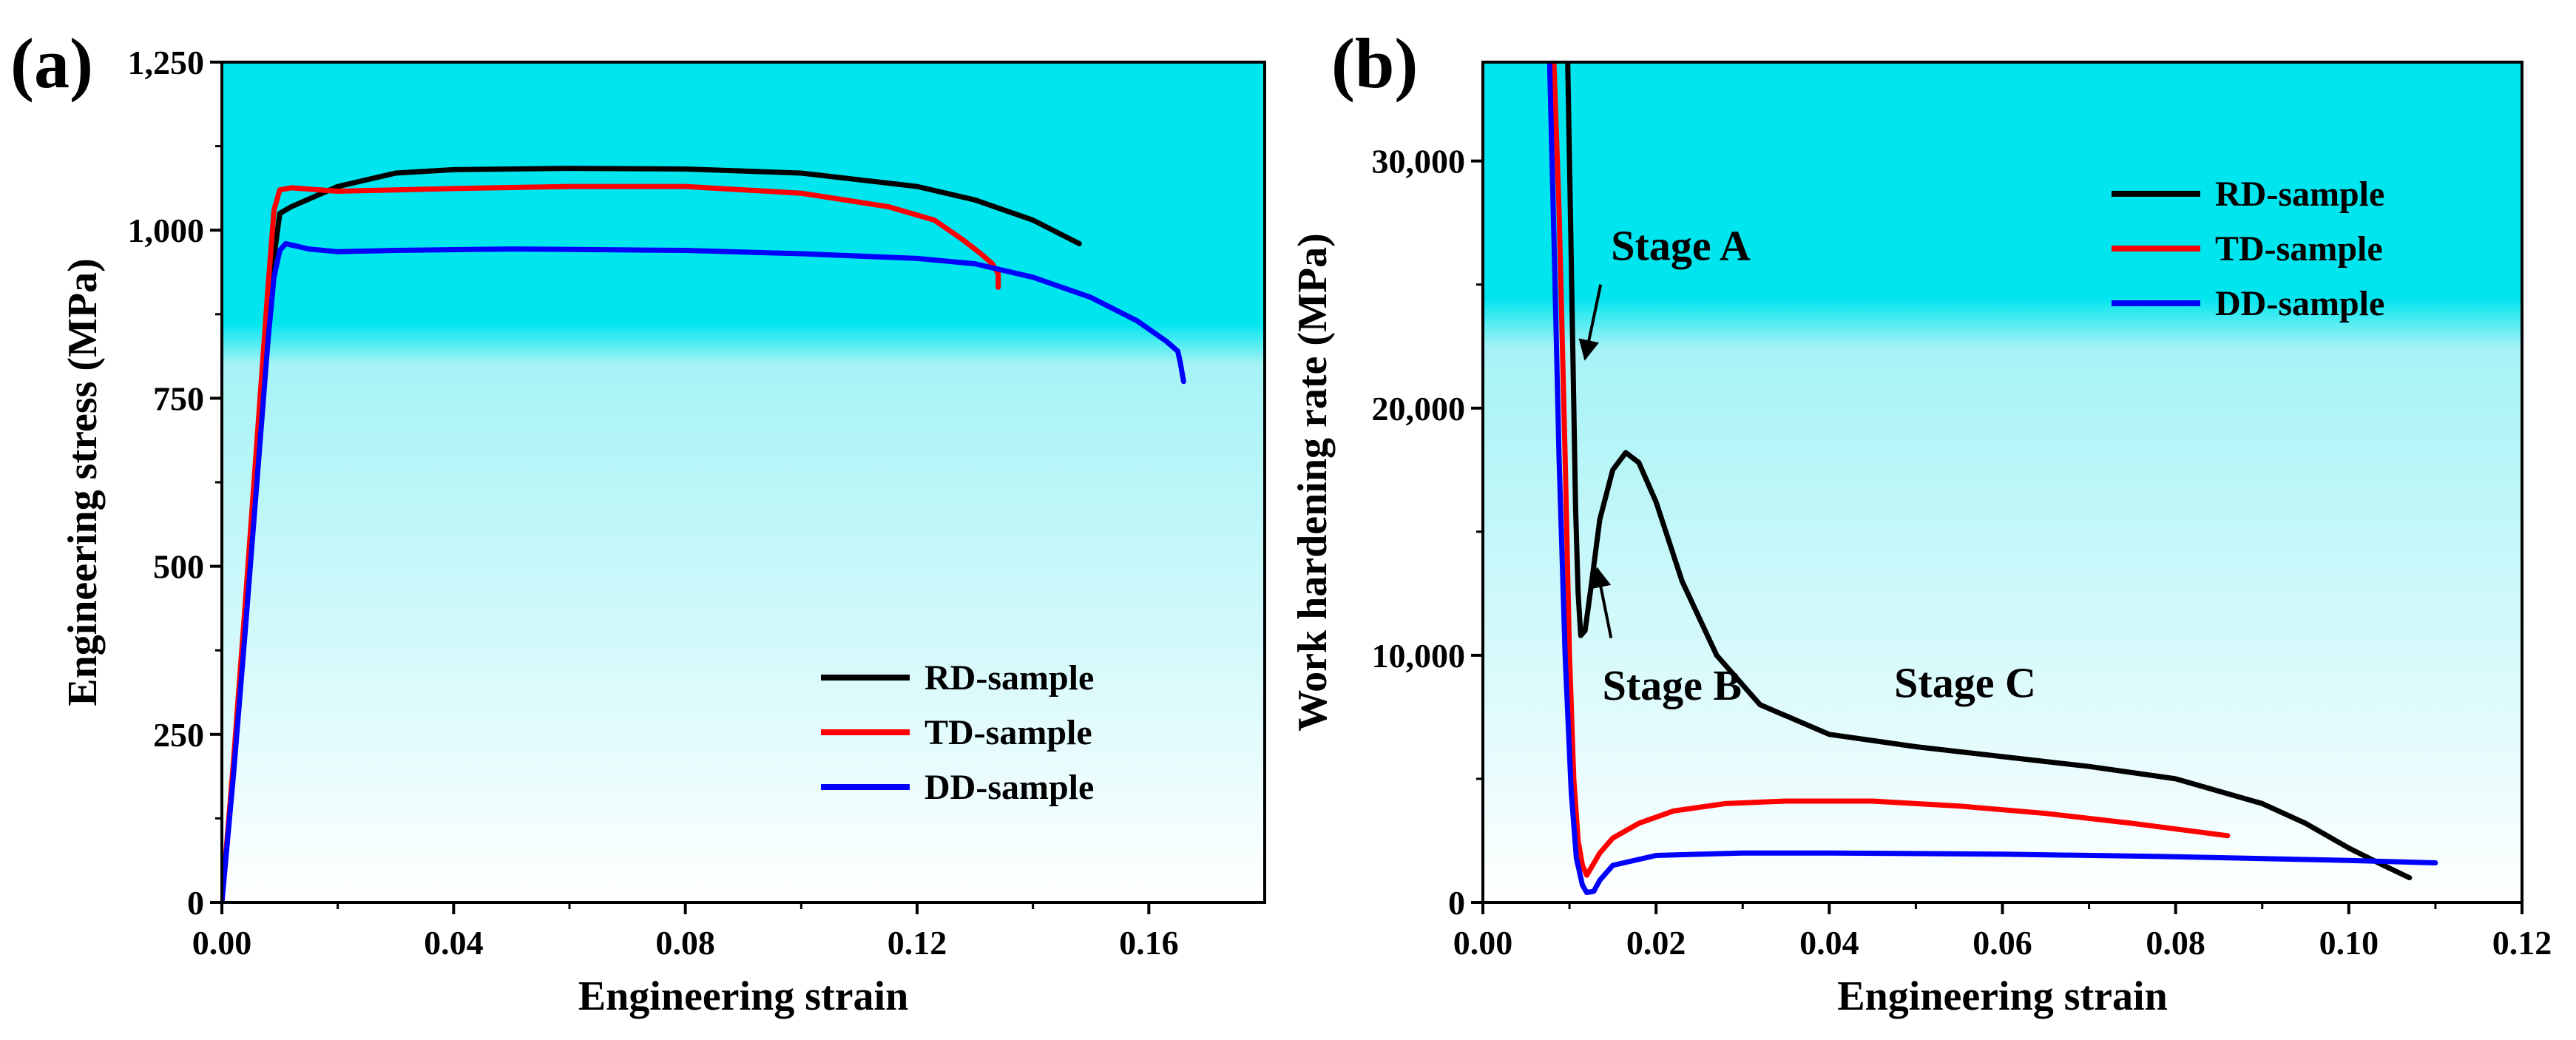 This screenshot has width=2576, height=1040. Describe the element at coordinates (1419, 656) in the screenshot. I see `y-tick-label: 10,000` at that location.